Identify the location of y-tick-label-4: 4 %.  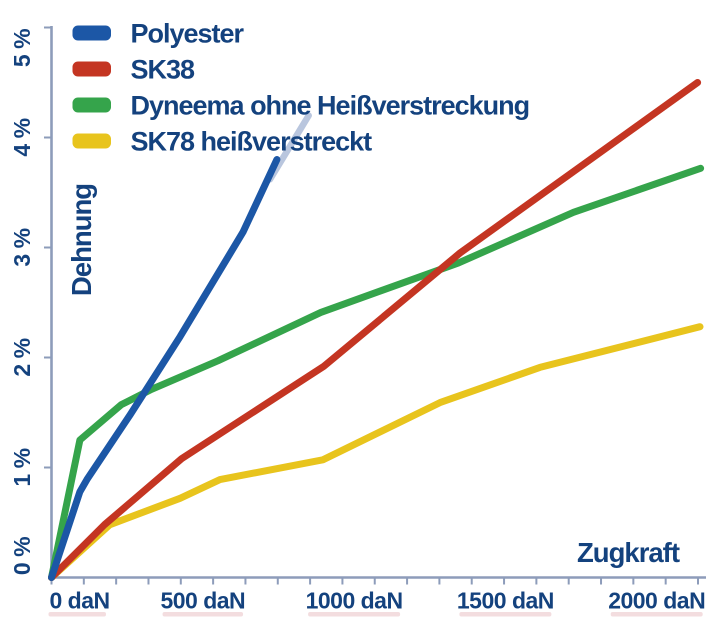
(22, 137).